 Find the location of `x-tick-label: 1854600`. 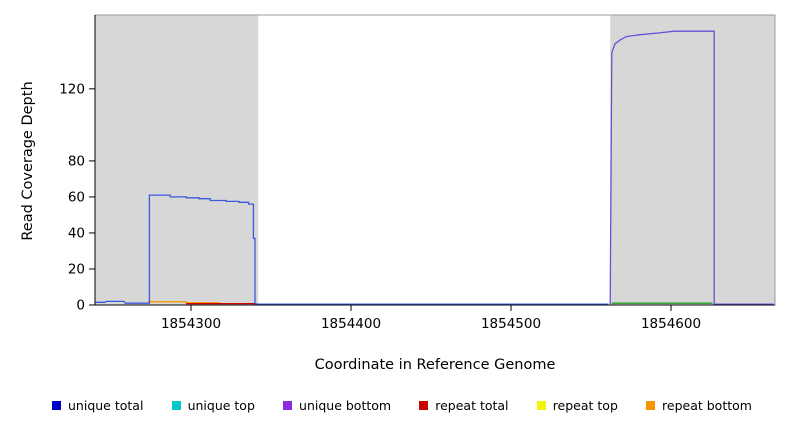

x-tick-label: 1854600 is located at coordinates (671, 324).